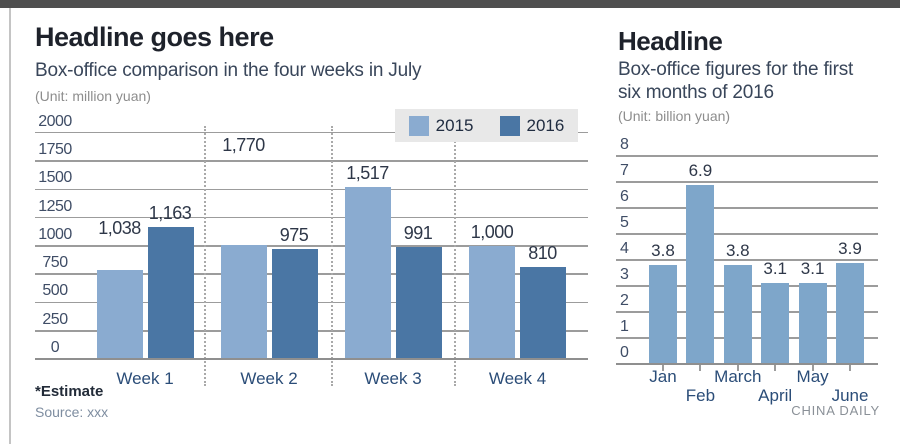  Describe the element at coordinates (55, 263) in the screenshot. I see `y-axis-label: 750` at that location.